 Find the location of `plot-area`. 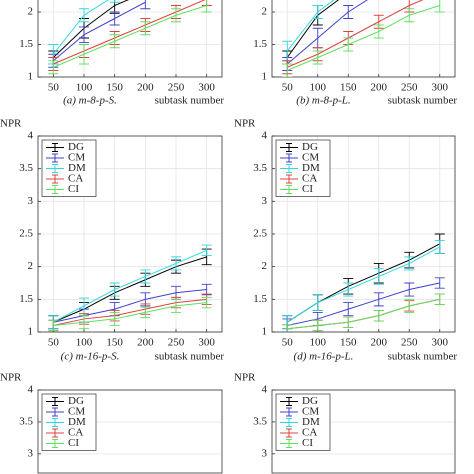

plot-area is located at coordinates (363, 282).